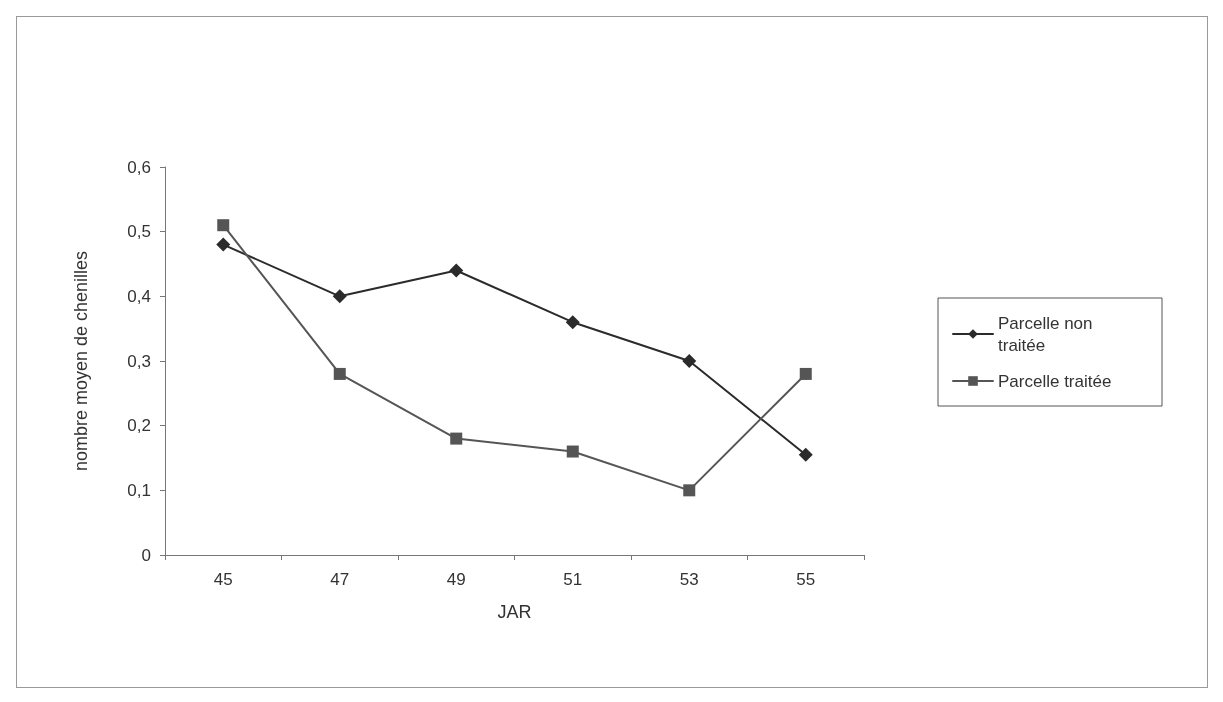 This screenshot has height=702, width=1223. I want to click on x-tick-label: 53, so click(689, 579).